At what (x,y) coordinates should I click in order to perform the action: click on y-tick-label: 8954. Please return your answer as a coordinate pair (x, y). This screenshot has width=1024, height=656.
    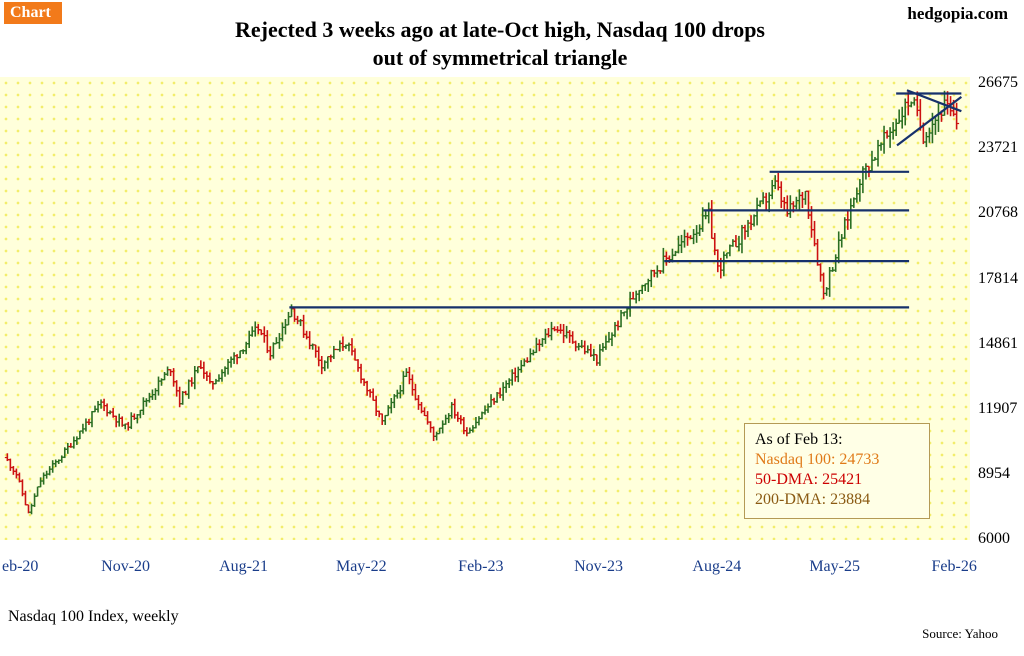
    Looking at the image, I should click on (994, 473).